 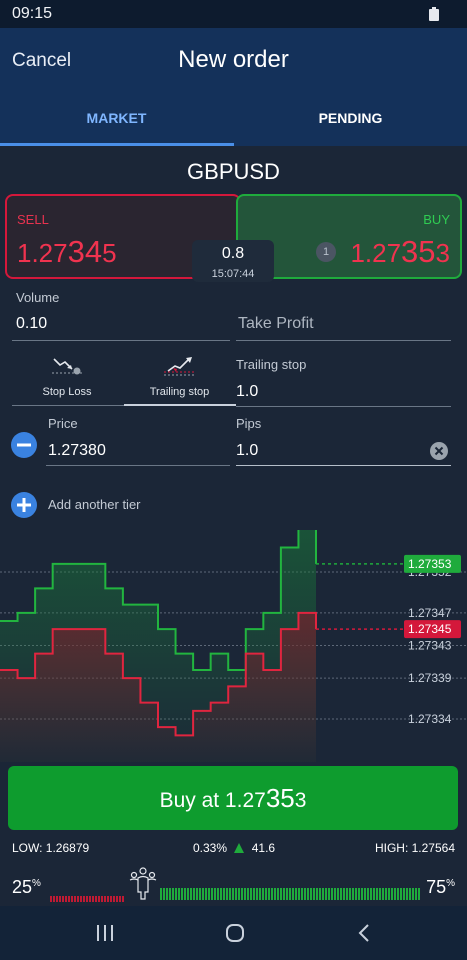 What do you see at coordinates (235, 886) in the screenshot?
I see `sentiment-bar` at bounding box center [235, 886].